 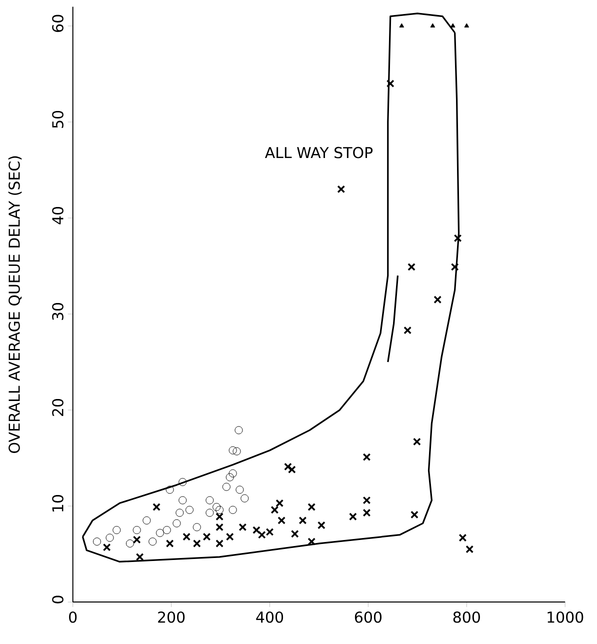 What do you see at coordinates (368, 617) in the screenshot?
I see `x-tick-label: 600` at bounding box center [368, 617].